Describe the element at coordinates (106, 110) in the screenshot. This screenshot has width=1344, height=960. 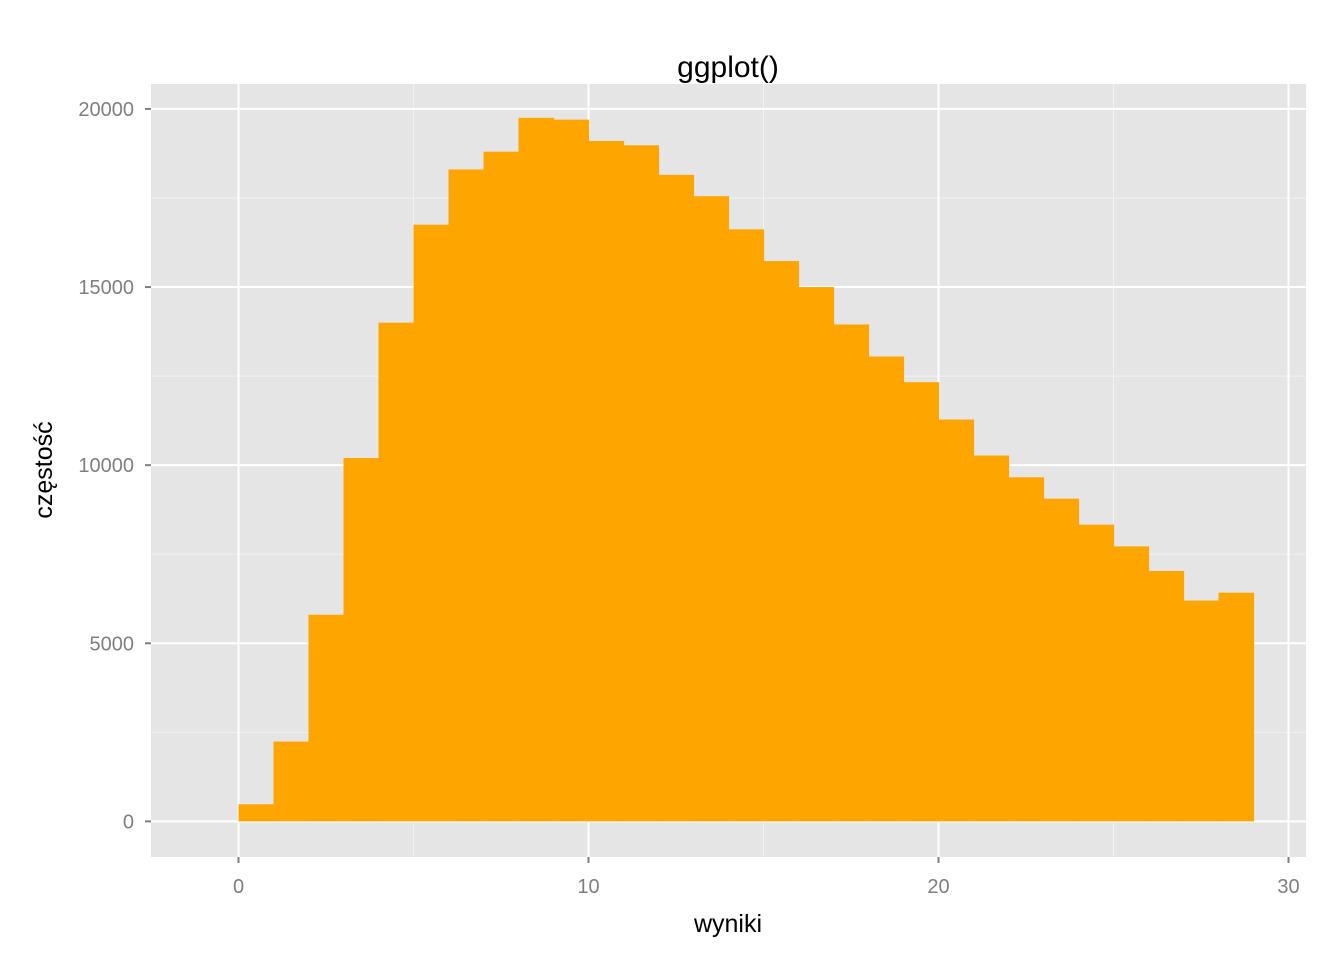
I see `y-tick-label-4: 20000` at that location.